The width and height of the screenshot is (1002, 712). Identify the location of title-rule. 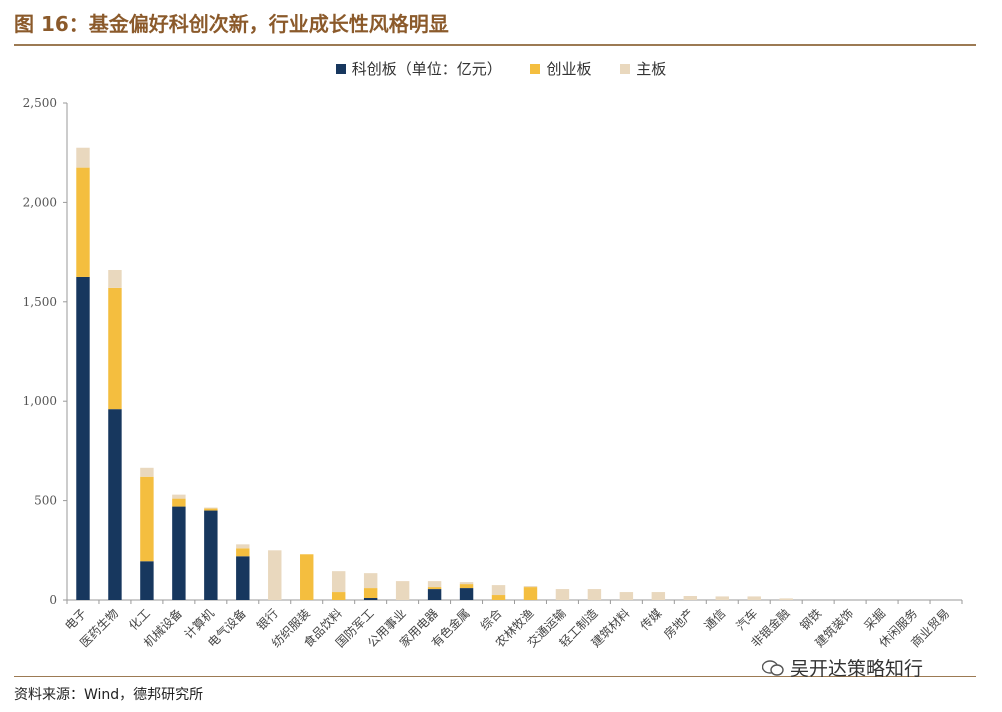
(495, 45).